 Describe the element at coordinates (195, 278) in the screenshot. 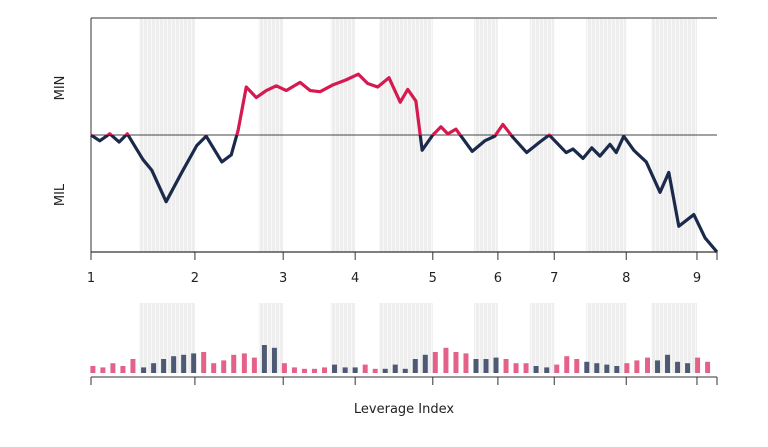

I see `x-tick-label: 2` at that location.